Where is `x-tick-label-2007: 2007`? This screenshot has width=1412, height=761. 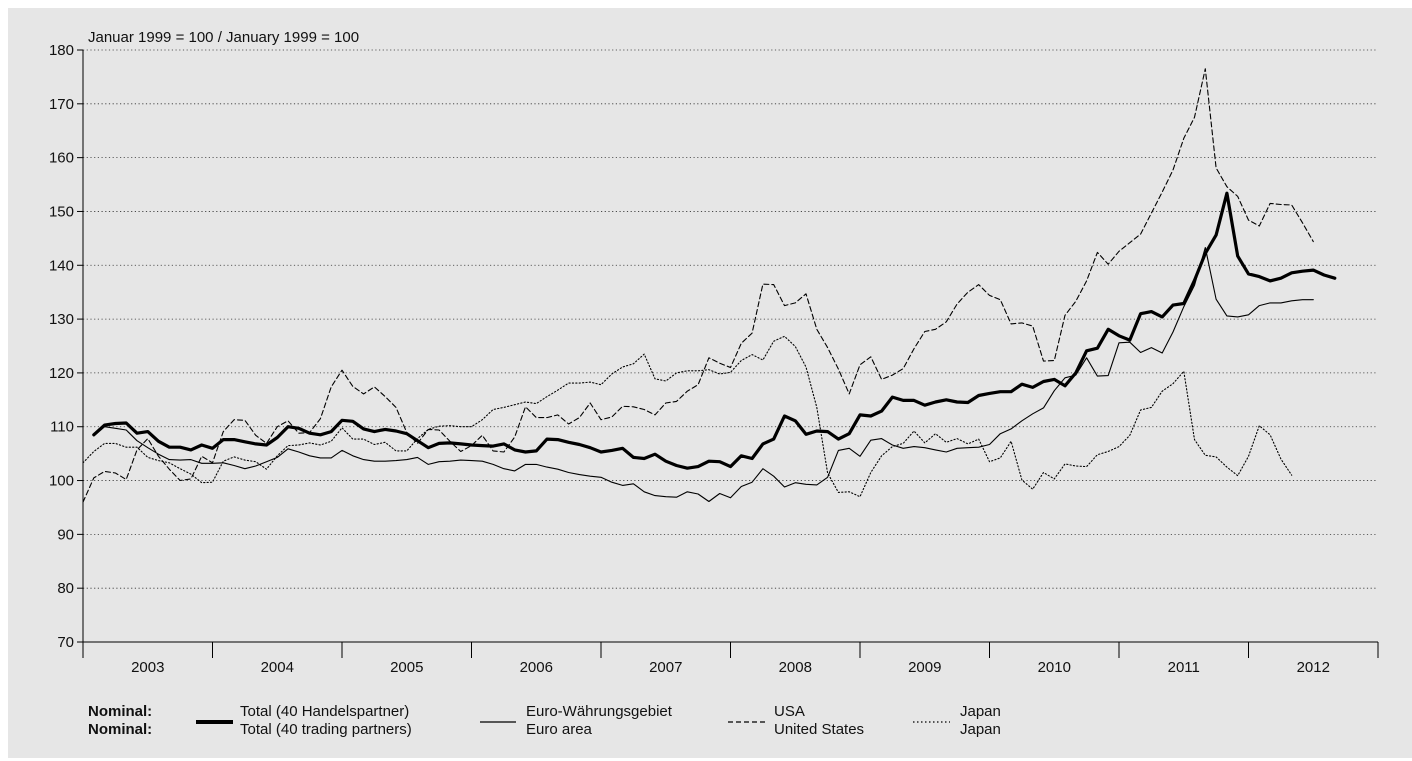
x-tick-label-2007: 2007 is located at coordinates (665, 667).